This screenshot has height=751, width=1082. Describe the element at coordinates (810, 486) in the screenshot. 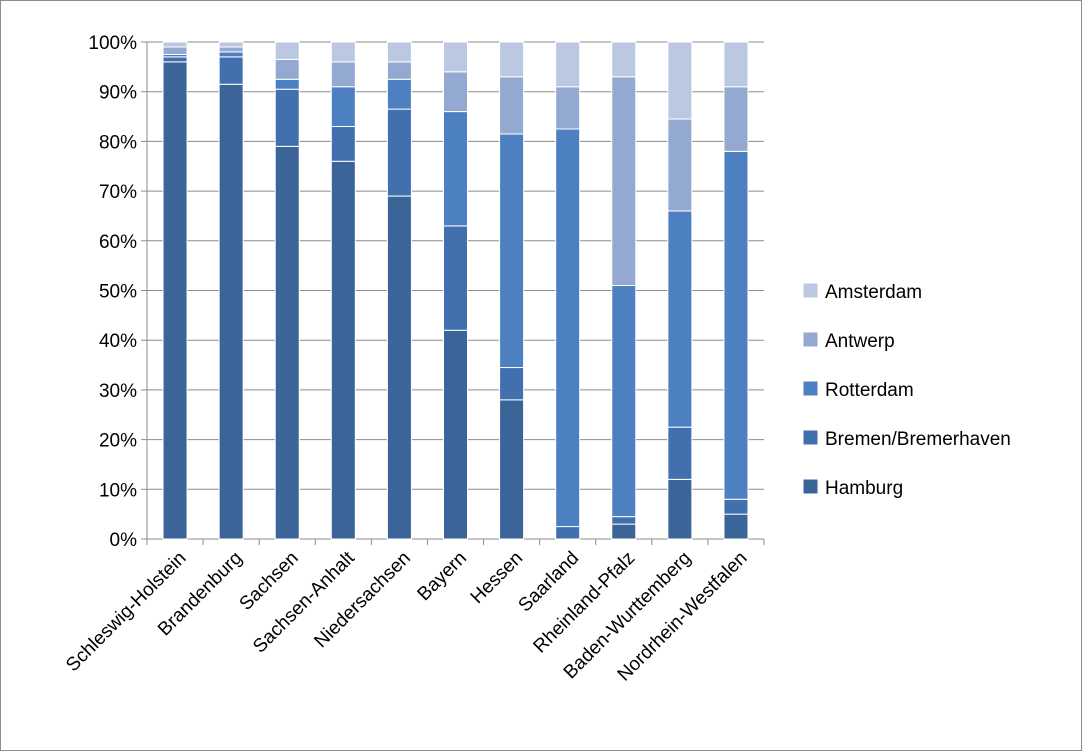

I see `legend-swatch-hamburg` at that location.